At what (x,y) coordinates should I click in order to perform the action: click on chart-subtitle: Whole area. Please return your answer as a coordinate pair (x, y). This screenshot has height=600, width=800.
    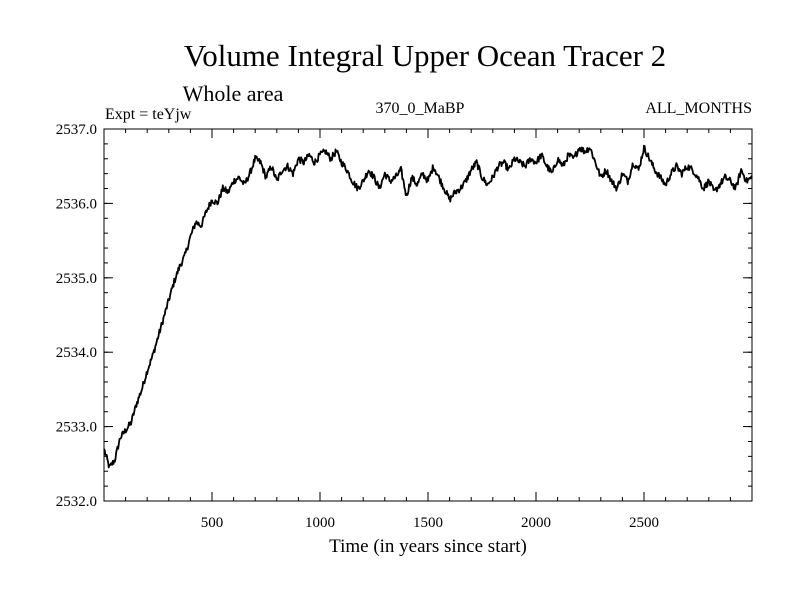
    Looking at the image, I should click on (233, 93).